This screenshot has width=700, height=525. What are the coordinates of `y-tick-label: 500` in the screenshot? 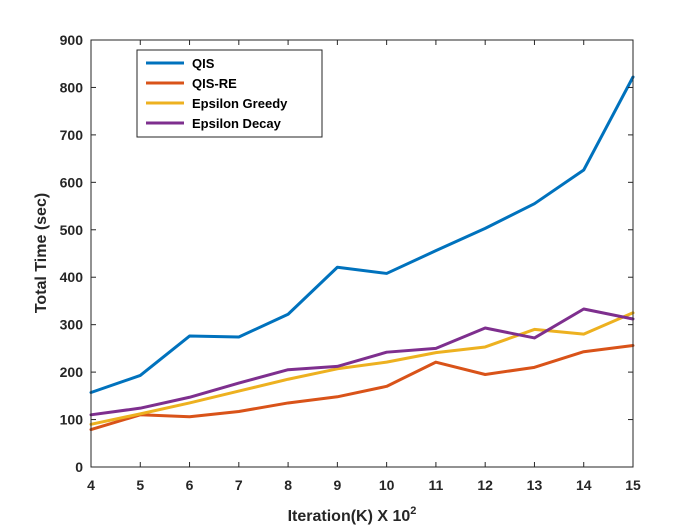 It's located at (72, 230).